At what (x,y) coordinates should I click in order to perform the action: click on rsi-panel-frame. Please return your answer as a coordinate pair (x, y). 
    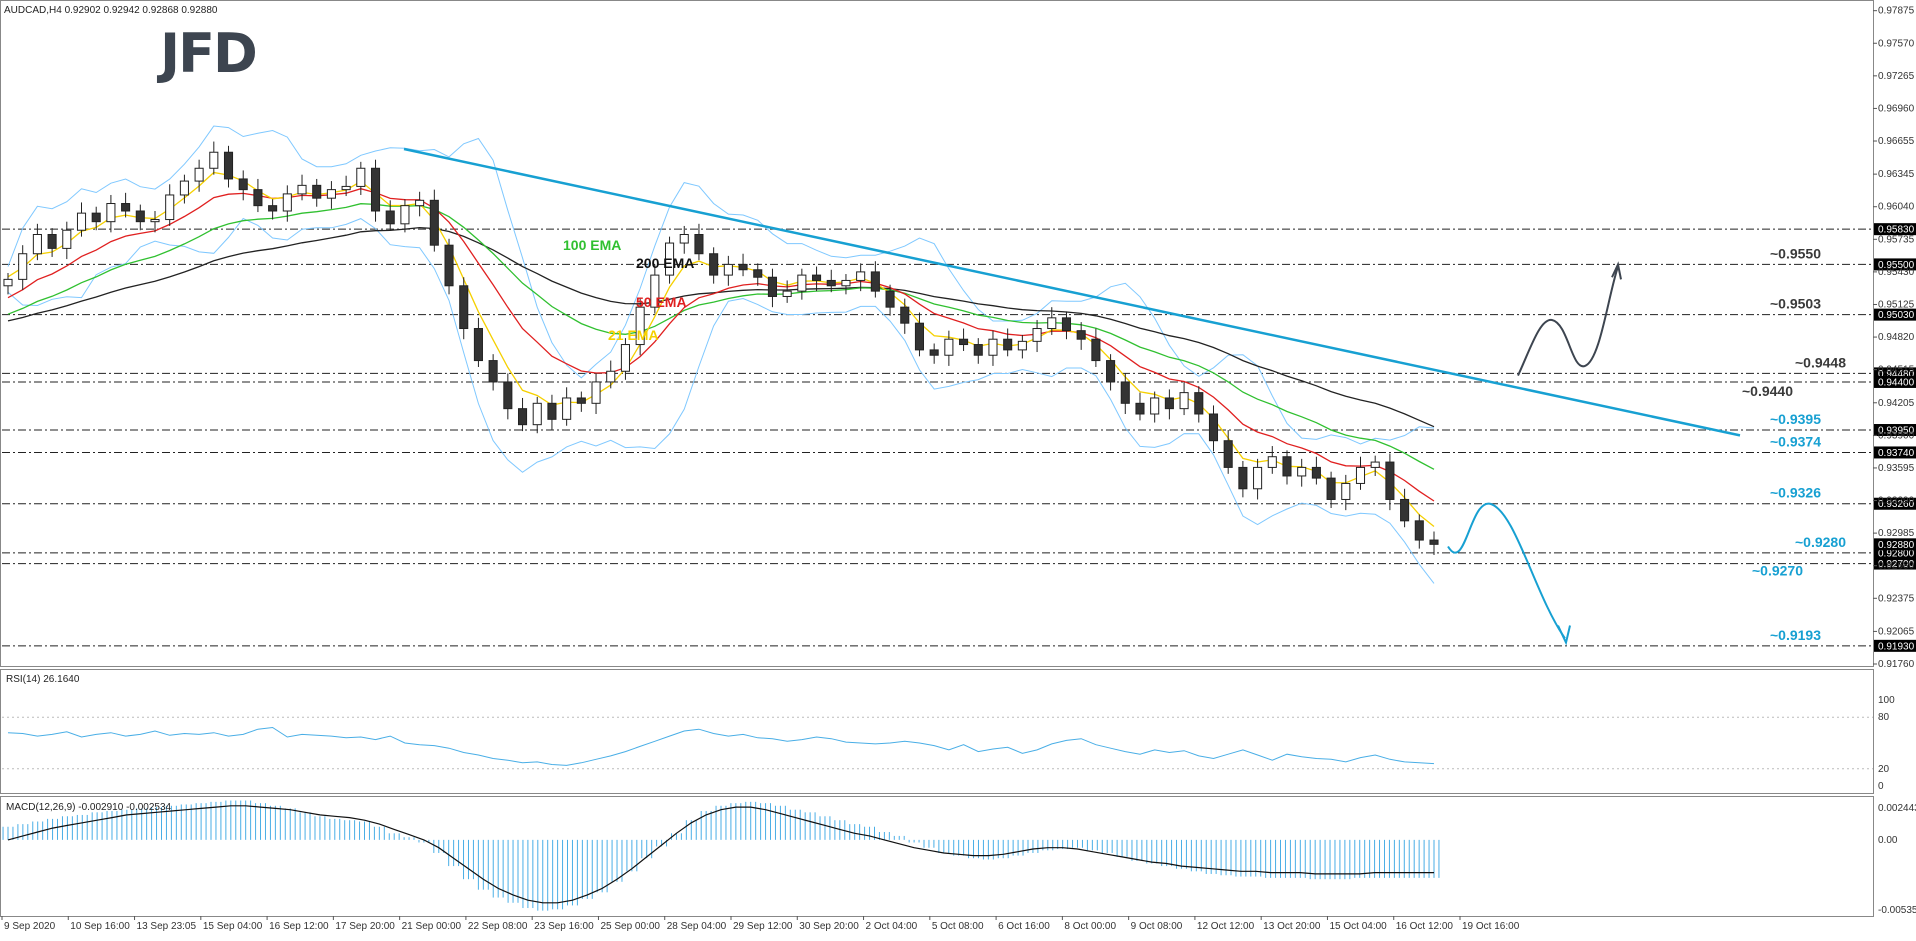
    Looking at the image, I should click on (937, 731).